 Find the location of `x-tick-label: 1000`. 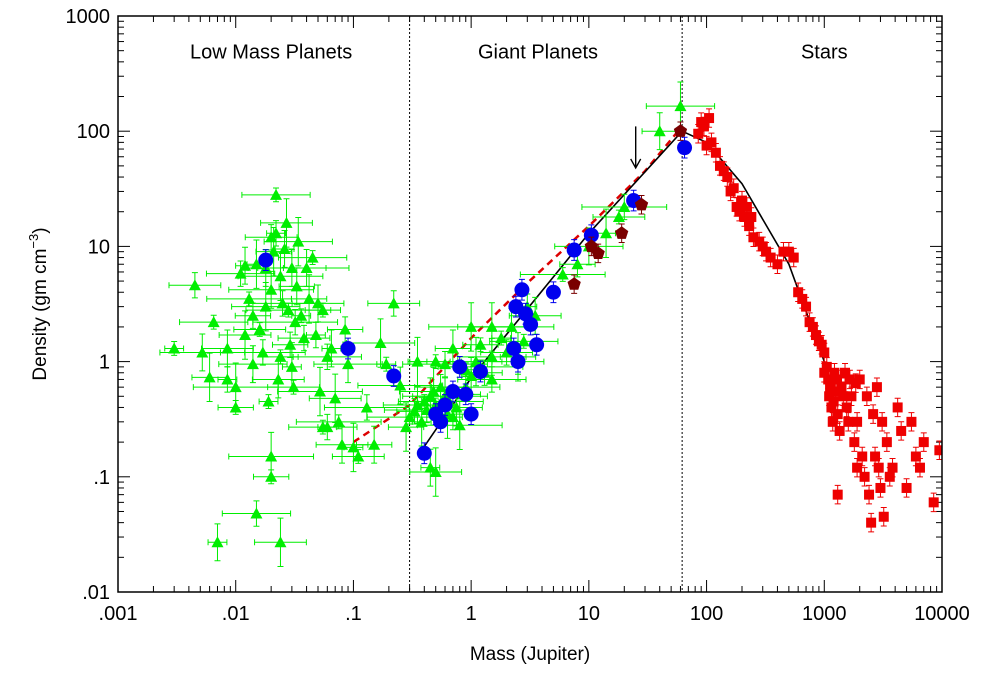

x-tick-label: 1000 is located at coordinates (824, 614).